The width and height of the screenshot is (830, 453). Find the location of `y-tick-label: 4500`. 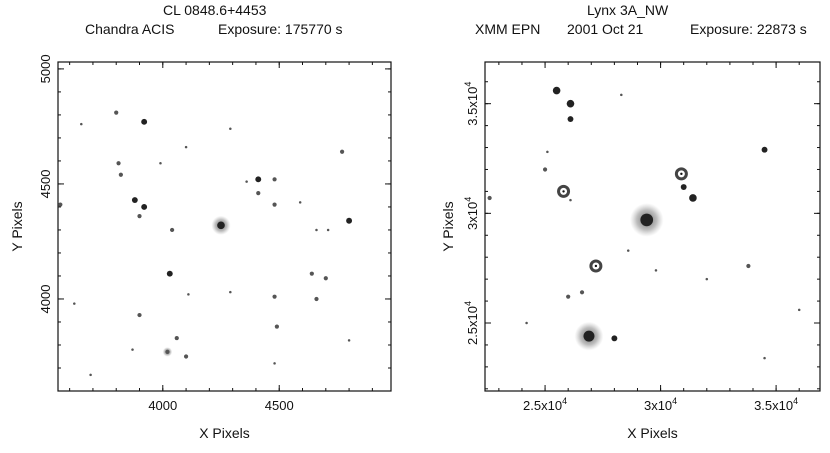

y-tick-label: 4500 is located at coordinates (45, 183).